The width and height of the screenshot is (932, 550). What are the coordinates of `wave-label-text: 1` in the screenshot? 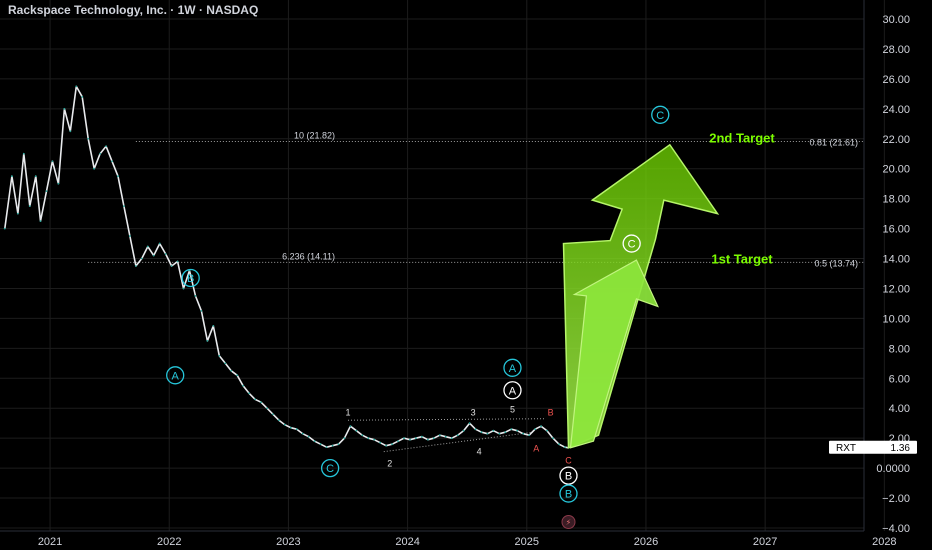 It's located at (348, 413).